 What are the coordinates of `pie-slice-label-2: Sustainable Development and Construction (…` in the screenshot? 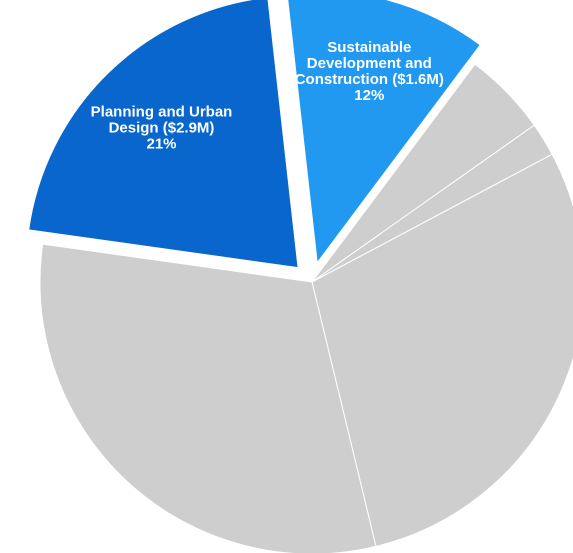 It's located at (369, 71).